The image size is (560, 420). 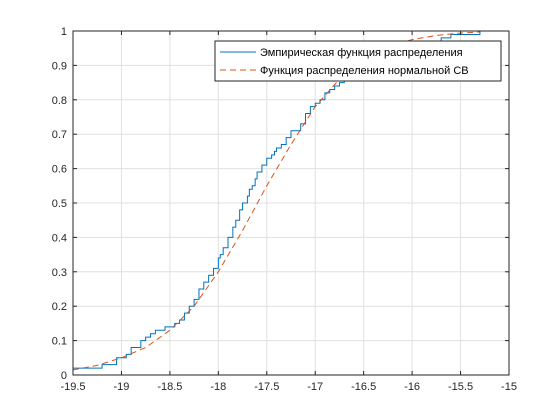 I want to click on y-tick-label: 0.8, so click(x=59, y=101).